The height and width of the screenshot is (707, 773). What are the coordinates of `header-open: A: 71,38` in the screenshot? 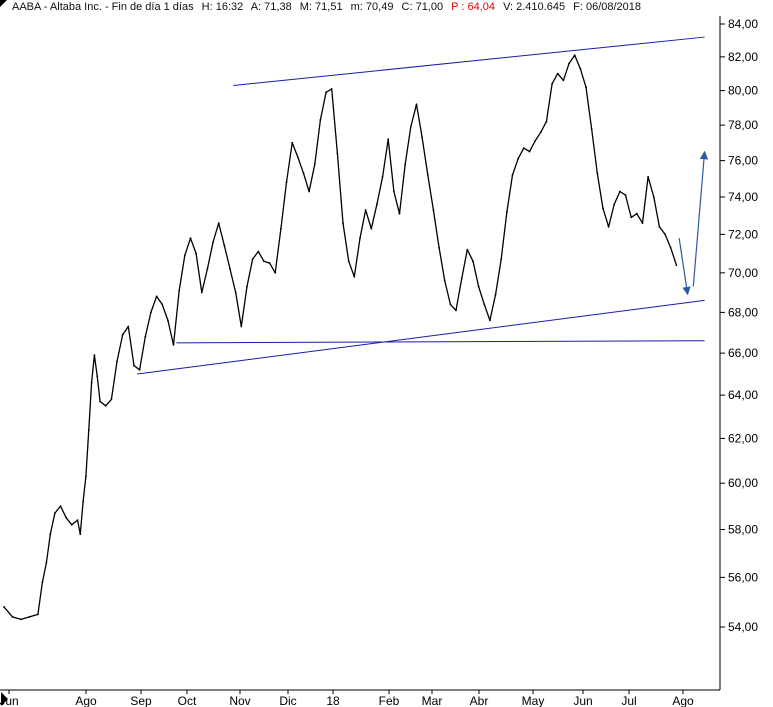 It's located at (271, 7).